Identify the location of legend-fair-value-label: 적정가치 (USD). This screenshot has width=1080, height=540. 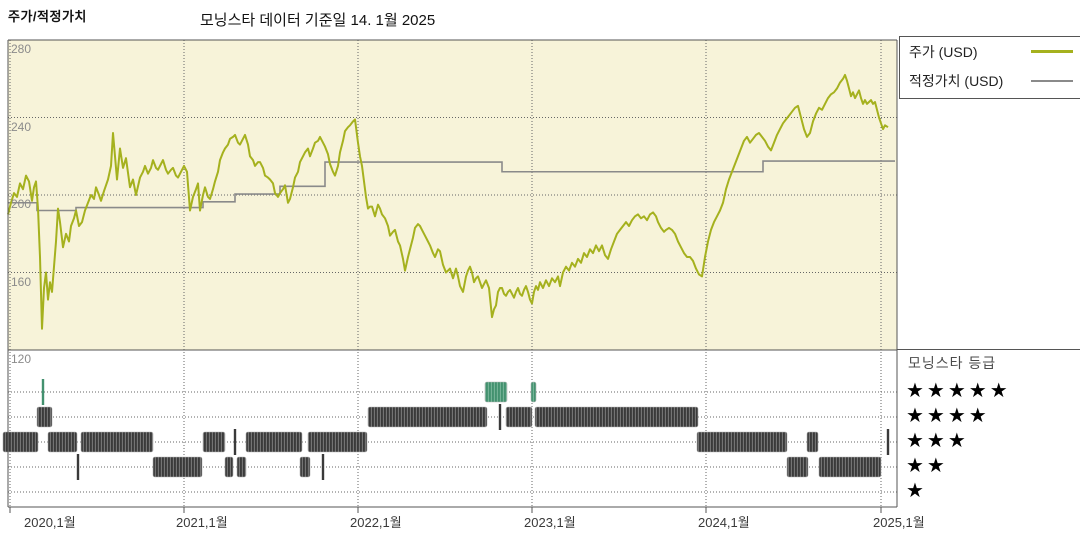
(956, 80).